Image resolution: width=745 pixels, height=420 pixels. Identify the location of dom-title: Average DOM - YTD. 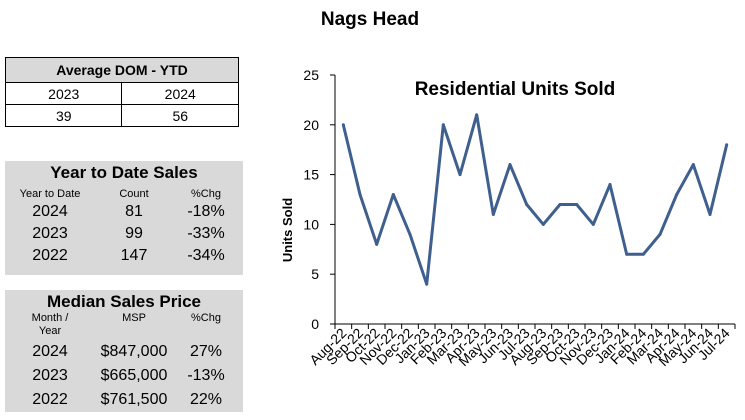
(122, 70).